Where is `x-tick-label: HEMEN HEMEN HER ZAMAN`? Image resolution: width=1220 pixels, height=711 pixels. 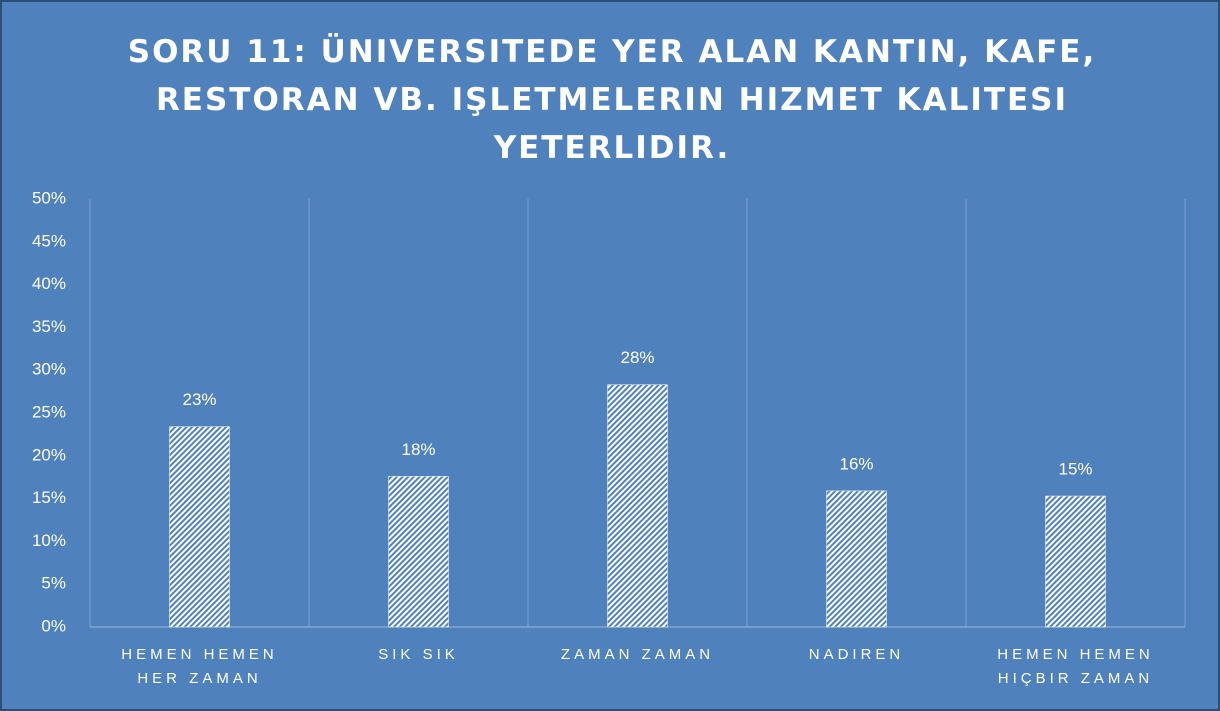 x-tick-label: HEMEN HEMEN HER ZAMAN is located at coordinates (199, 666).